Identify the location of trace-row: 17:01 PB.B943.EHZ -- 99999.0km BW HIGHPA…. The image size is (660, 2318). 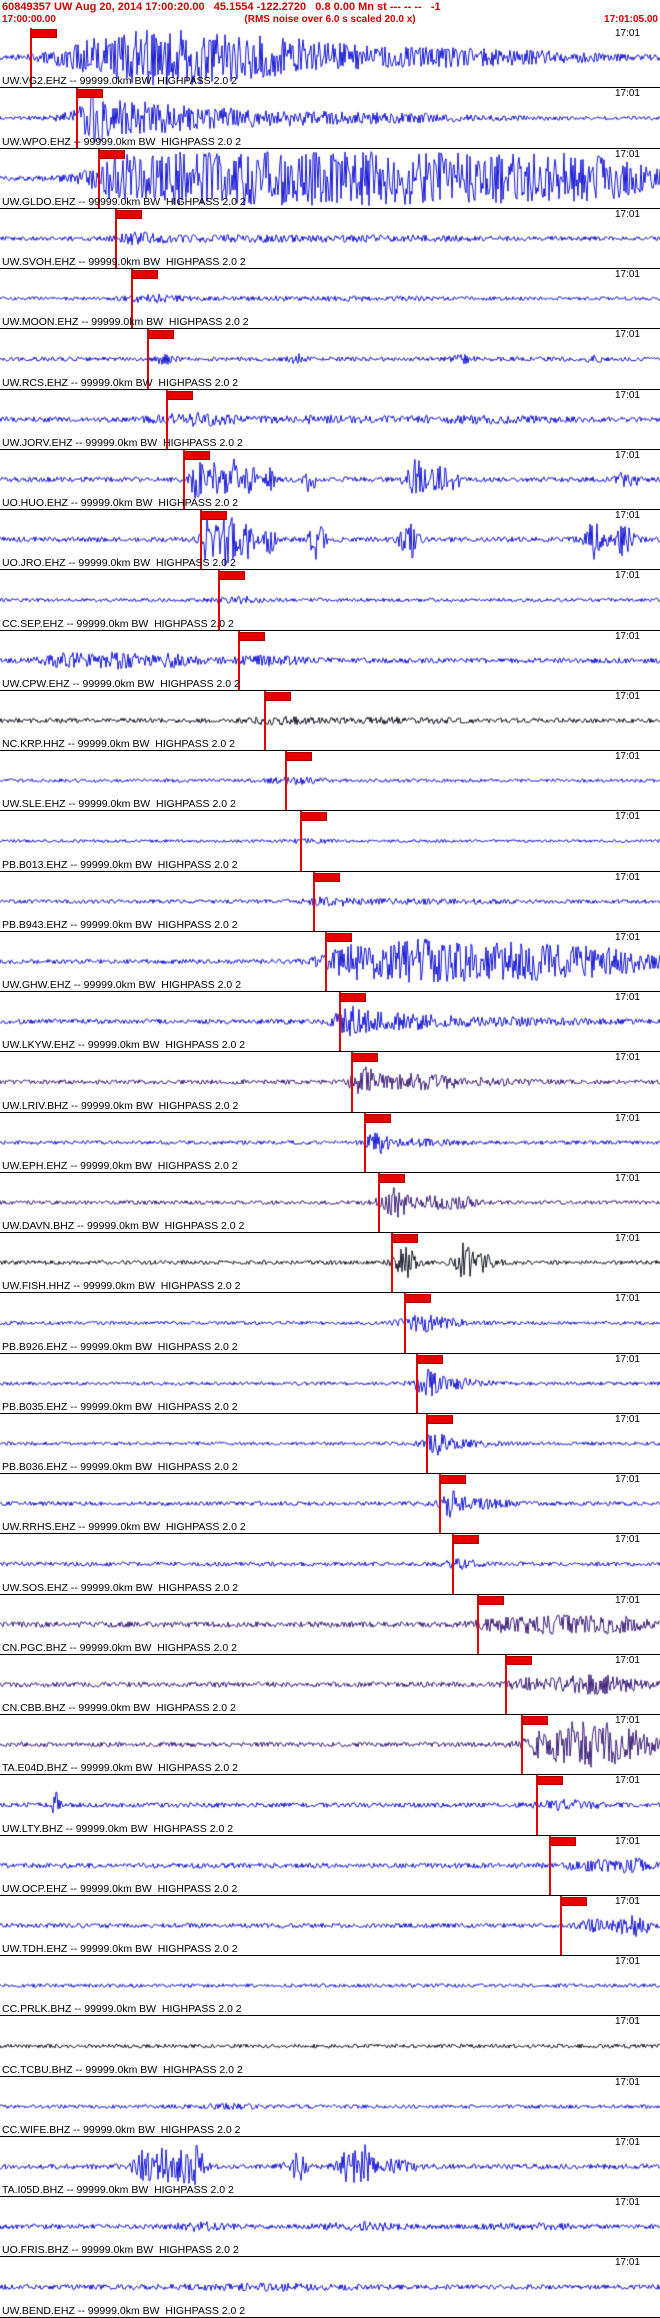
(330, 901).